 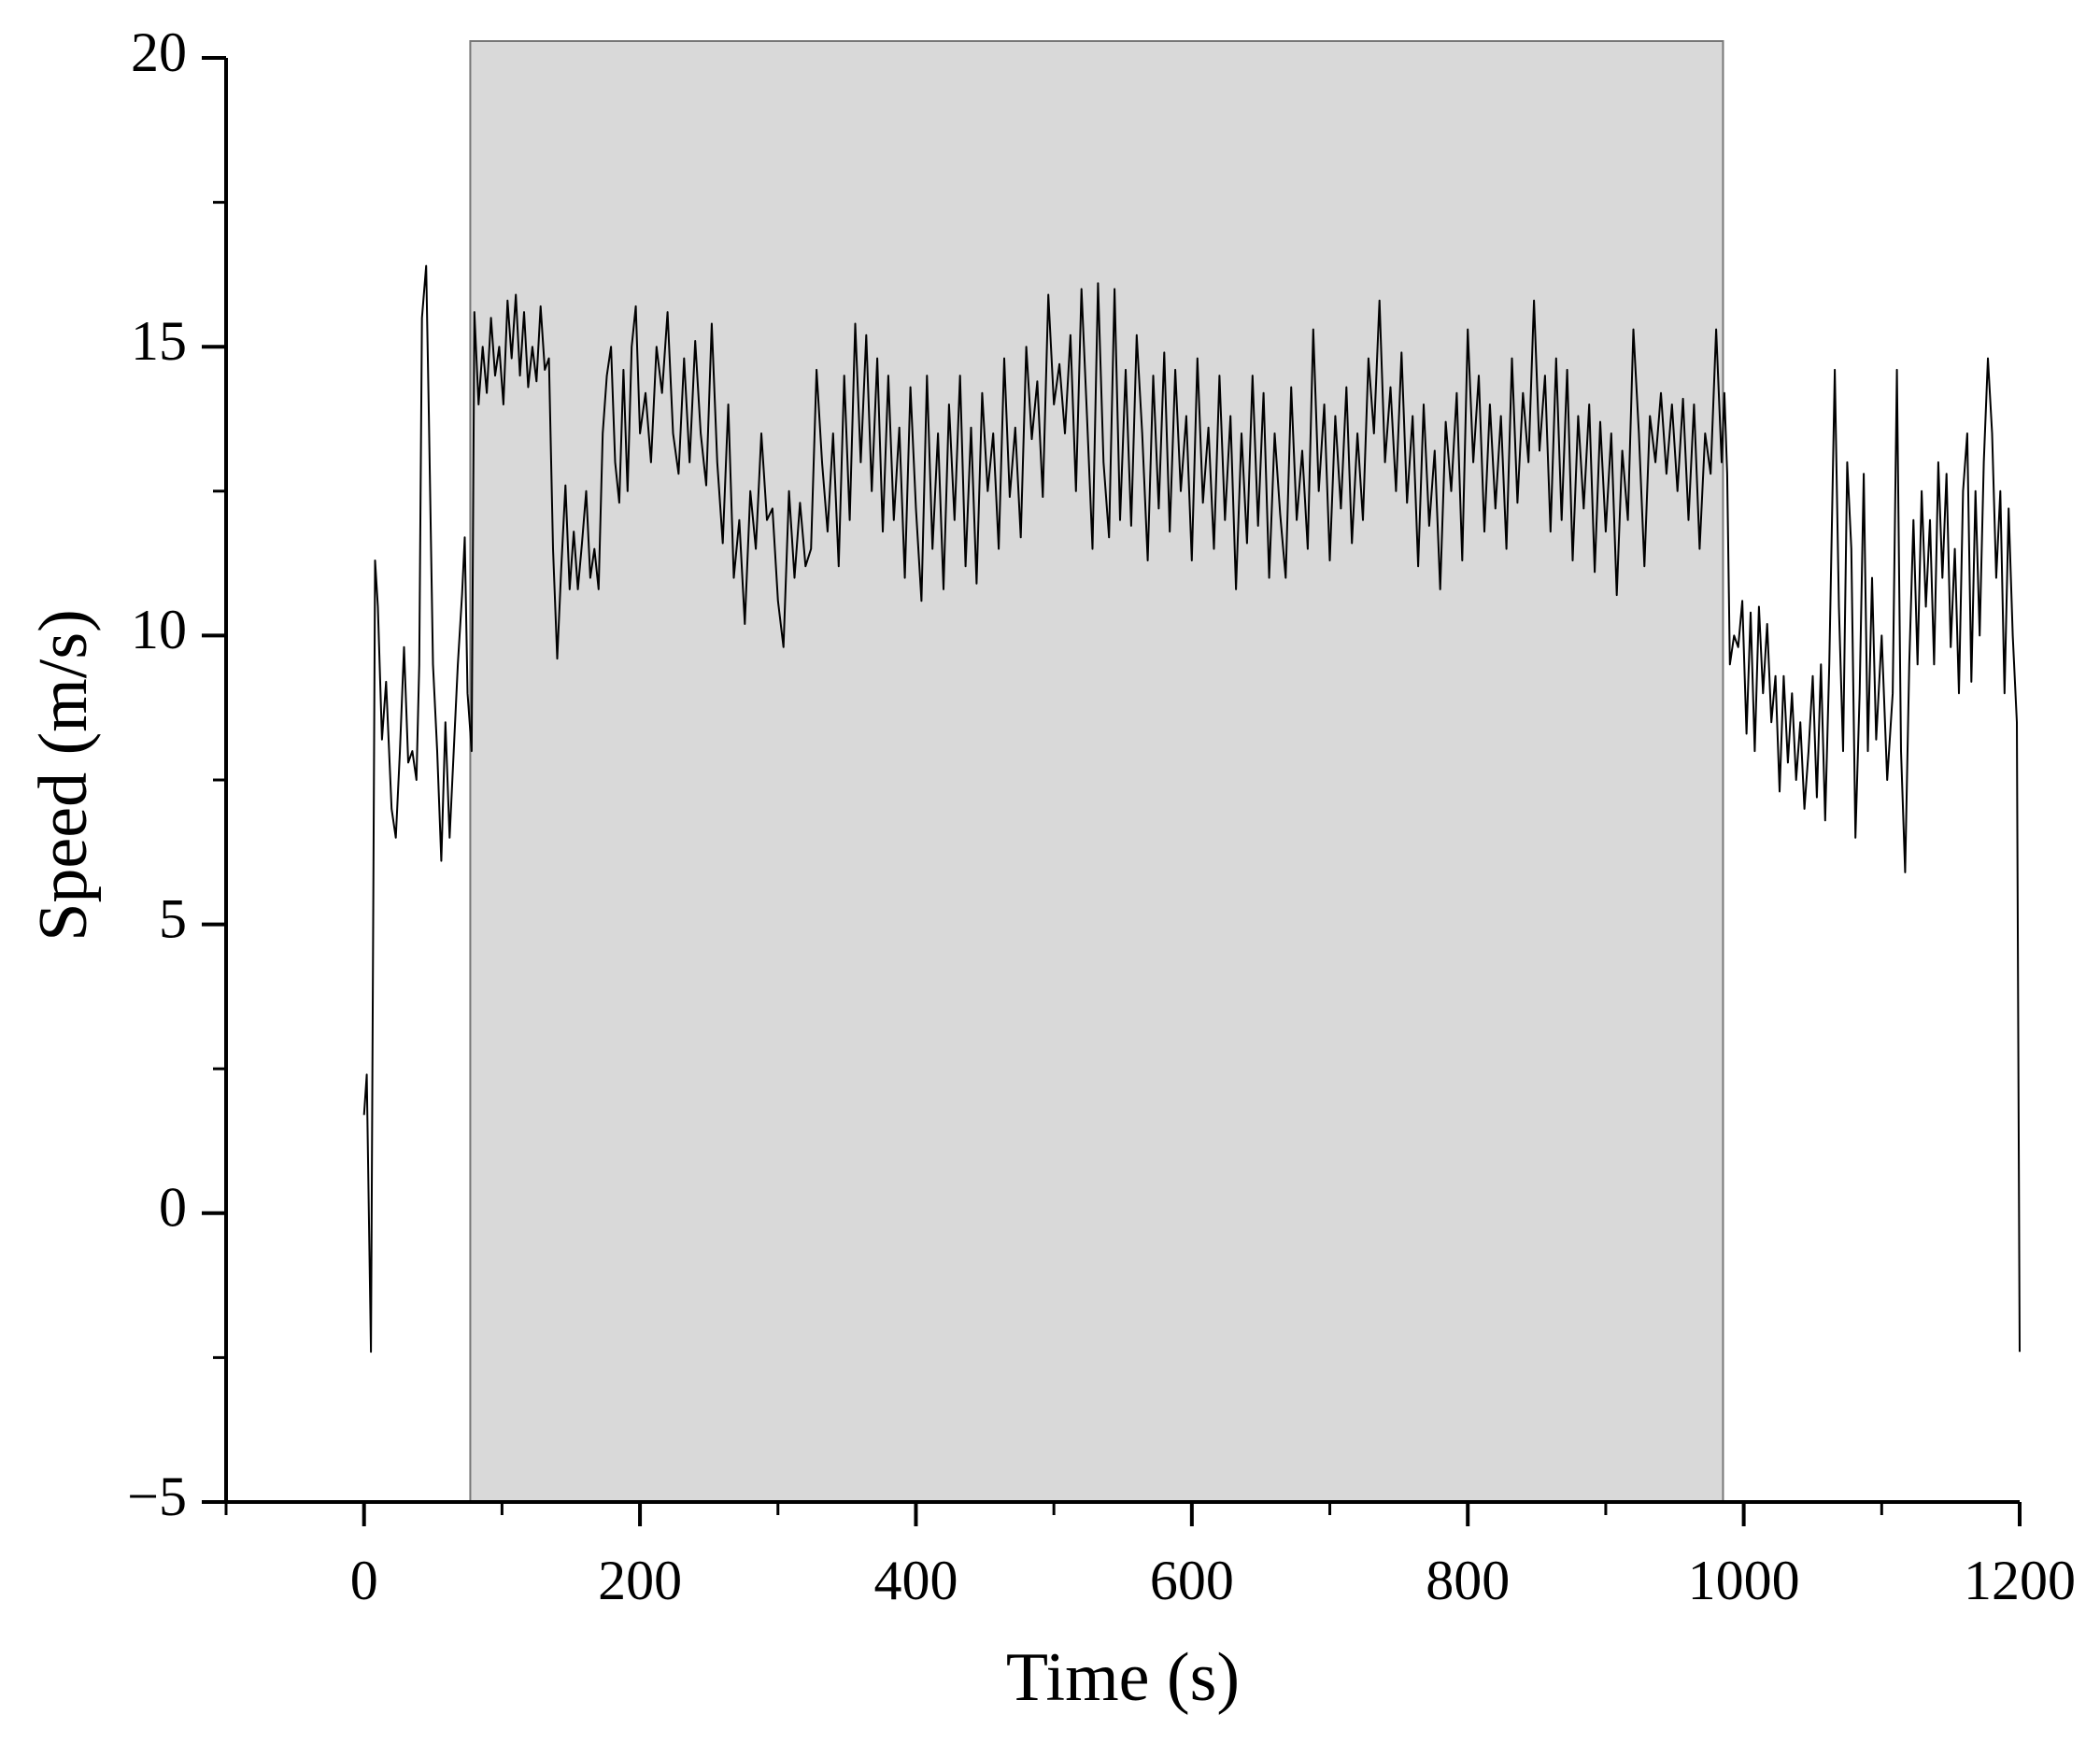 I want to click on x-tick-label: 200, so click(x=640, y=1580).